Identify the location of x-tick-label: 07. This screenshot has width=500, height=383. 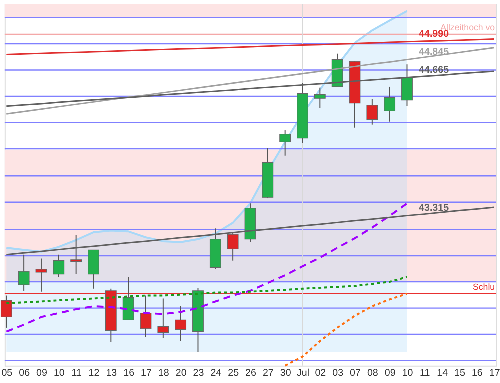
(355, 374).